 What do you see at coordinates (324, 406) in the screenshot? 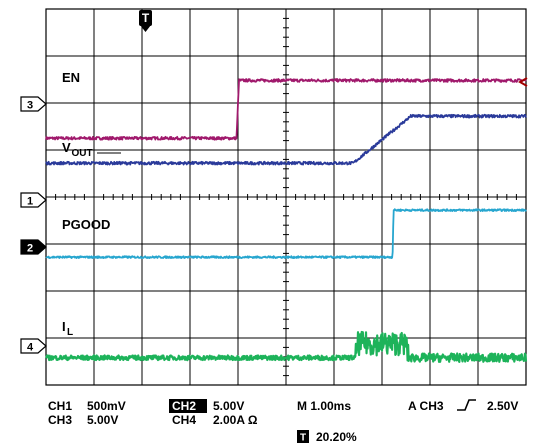
I see `timebase-readout: M 1.00ms` at bounding box center [324, 406].